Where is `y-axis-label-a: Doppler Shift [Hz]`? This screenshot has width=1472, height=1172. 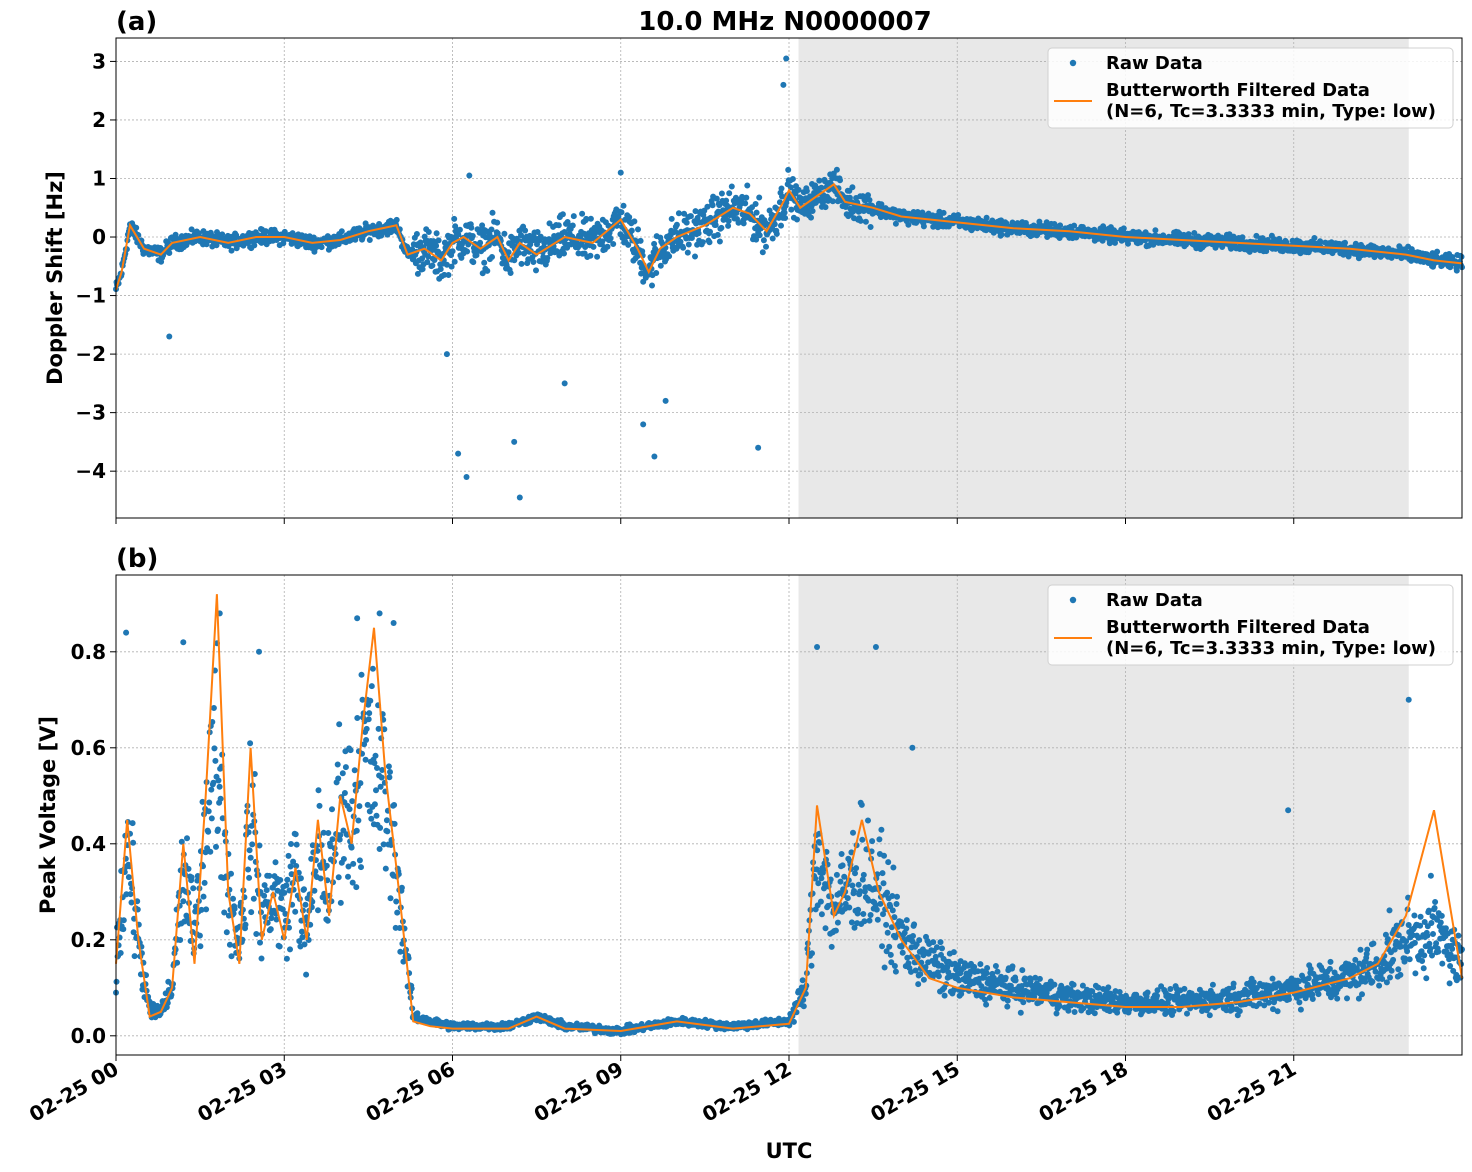 y-axis-label-a: Doppler Shift [Hz] is located at coordinates (55, 278).